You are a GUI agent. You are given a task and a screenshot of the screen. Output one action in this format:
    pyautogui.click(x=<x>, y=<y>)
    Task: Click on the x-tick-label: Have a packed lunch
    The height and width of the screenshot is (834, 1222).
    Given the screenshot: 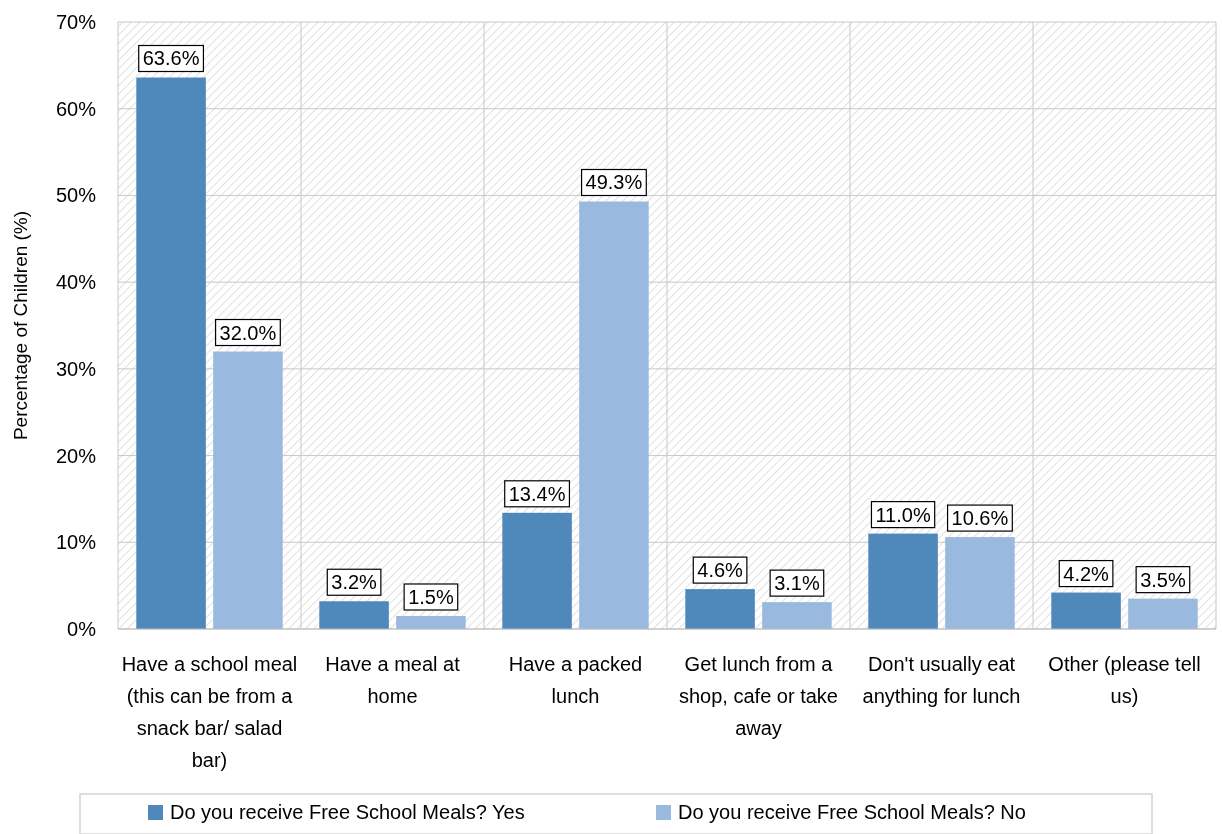 What is the action you would take?
    pyautogui.click(x=575, y=680)
    